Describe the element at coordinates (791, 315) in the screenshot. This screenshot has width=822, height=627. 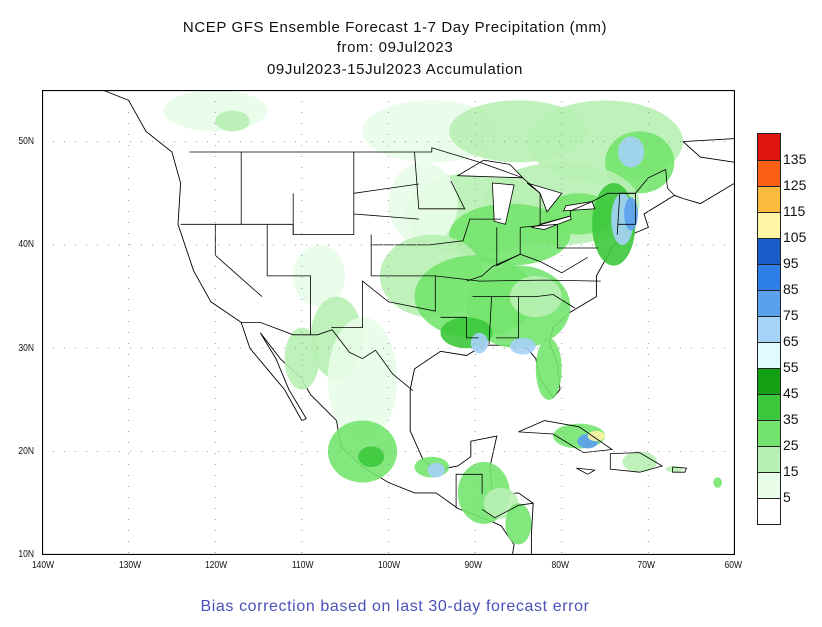
I see `legend-label: 75` at that location.